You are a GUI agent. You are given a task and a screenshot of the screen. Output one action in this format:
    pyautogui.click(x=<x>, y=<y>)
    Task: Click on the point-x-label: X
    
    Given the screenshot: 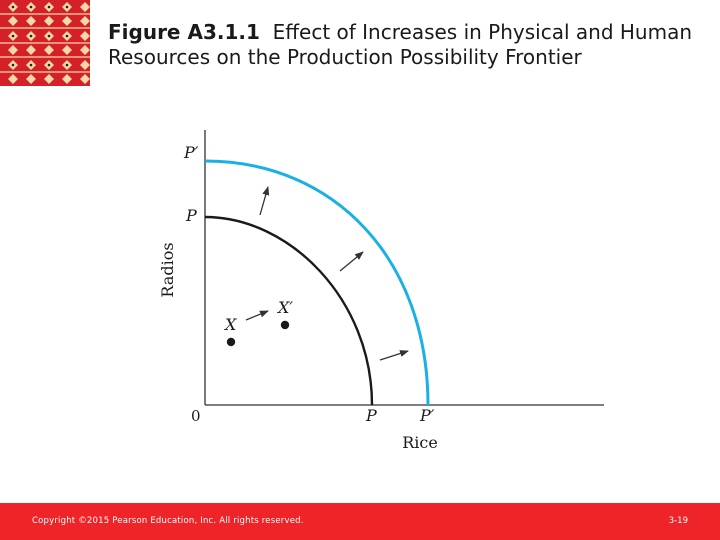 What is the action you would take?
    pyautogui.click(x=230, y=324)
    